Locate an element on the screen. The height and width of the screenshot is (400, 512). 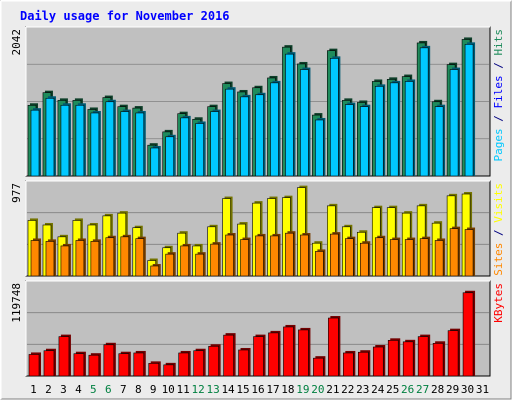
x-tick-day-29: 29 is located at coordinates (452, 389).